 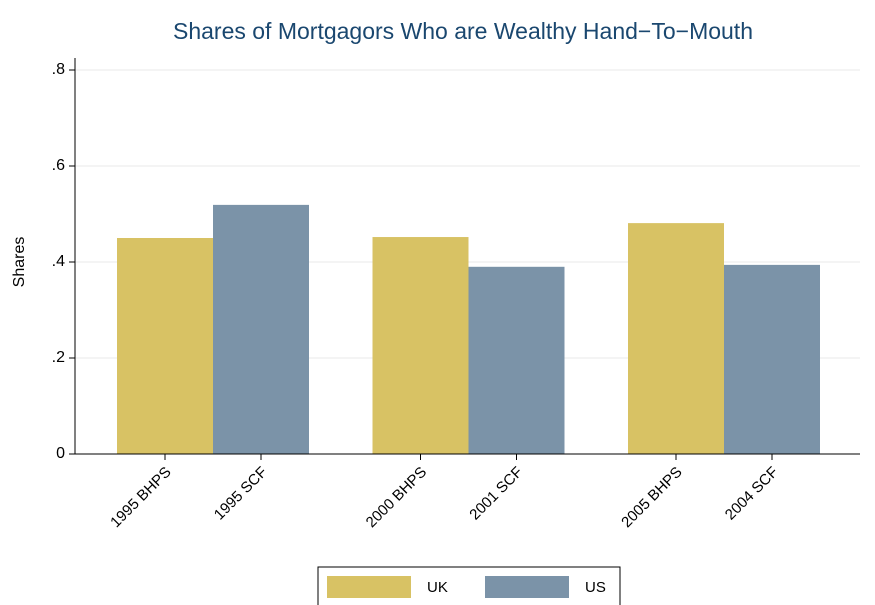 I want to click on legend-label: UK, so click(x=437, y=587).